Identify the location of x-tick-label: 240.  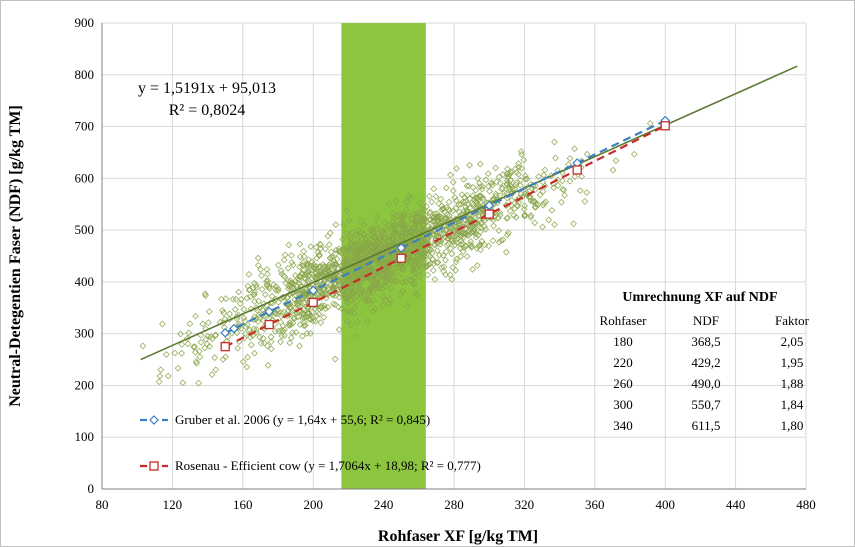
(384, 504).